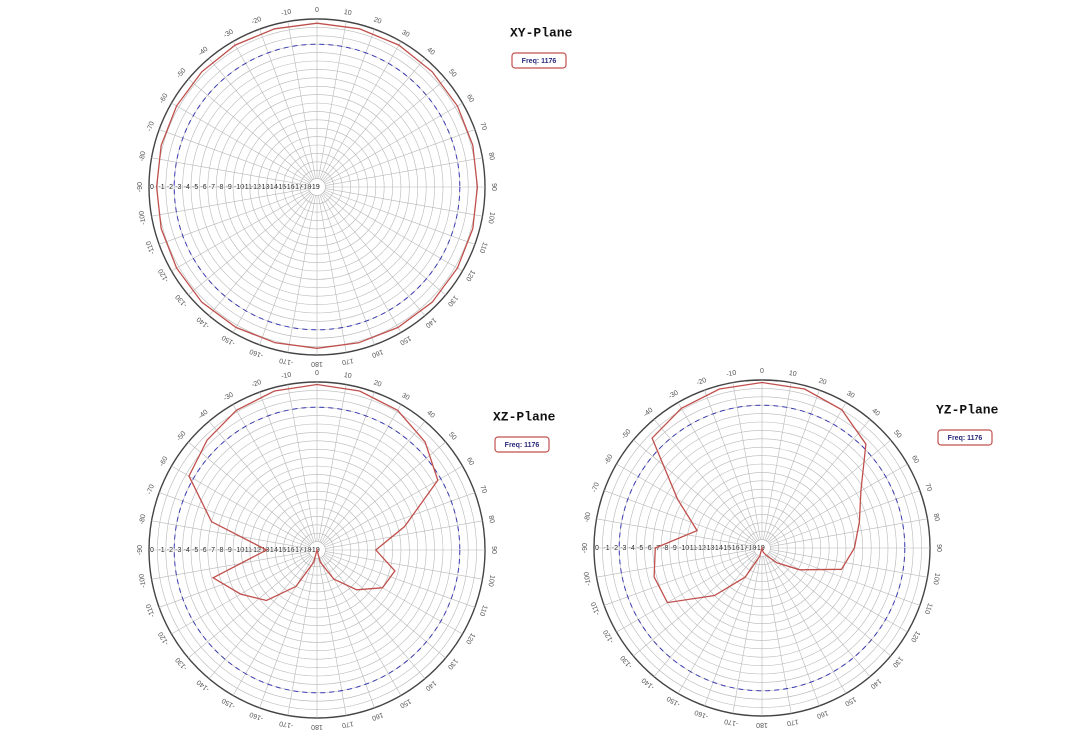 The height and width of the screenshot is (739, 1088). I want to click on radial-tick-label: -14, so click(273, 187).